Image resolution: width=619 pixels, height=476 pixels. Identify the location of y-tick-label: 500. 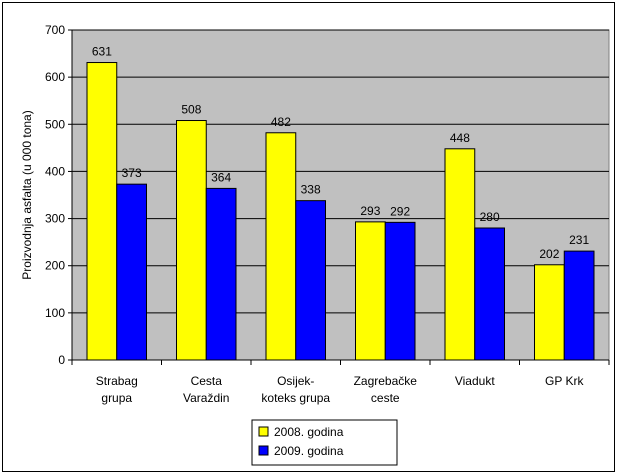
(55, 124).